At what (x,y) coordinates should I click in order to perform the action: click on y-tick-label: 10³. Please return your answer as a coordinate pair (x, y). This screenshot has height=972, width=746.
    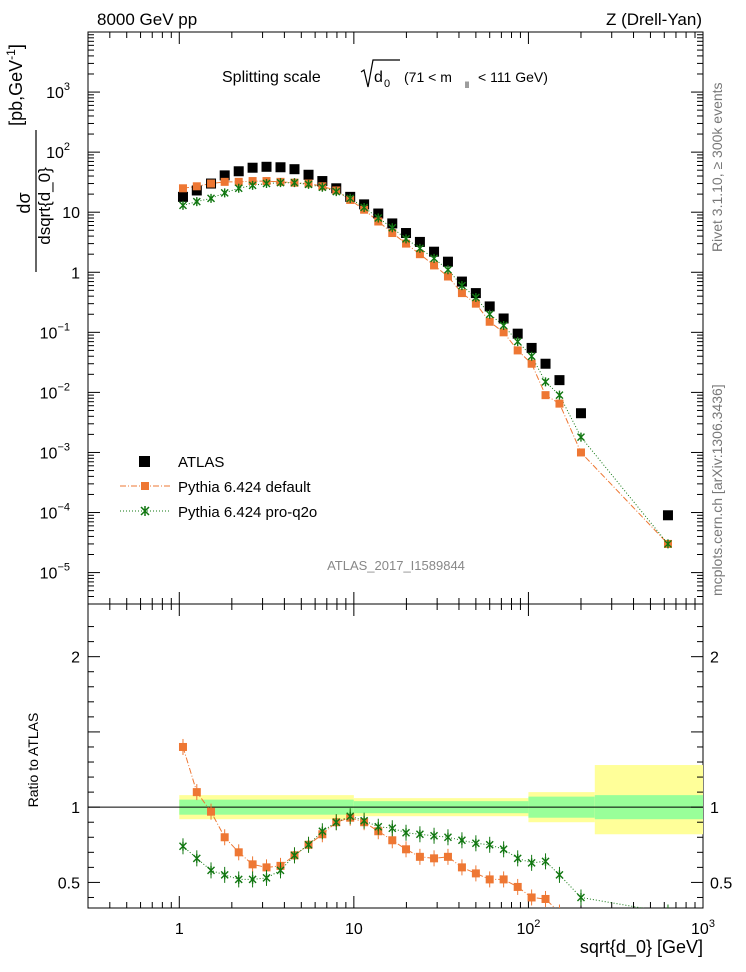
    Looking at the image, I should click on (58, 91).